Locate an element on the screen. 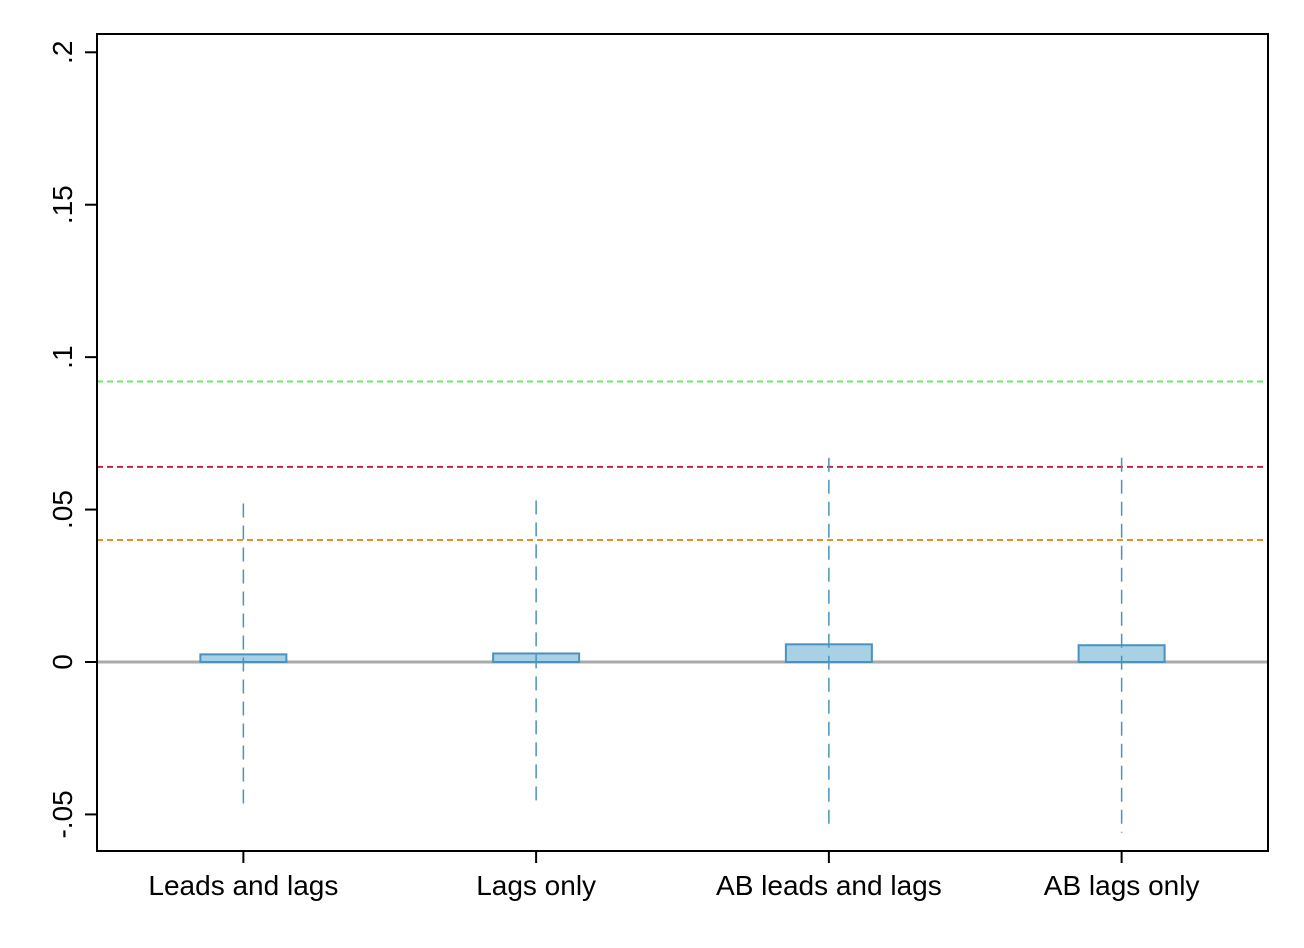  x-tick-label-2: AB leads and lags is located at coordinates (829, 885).